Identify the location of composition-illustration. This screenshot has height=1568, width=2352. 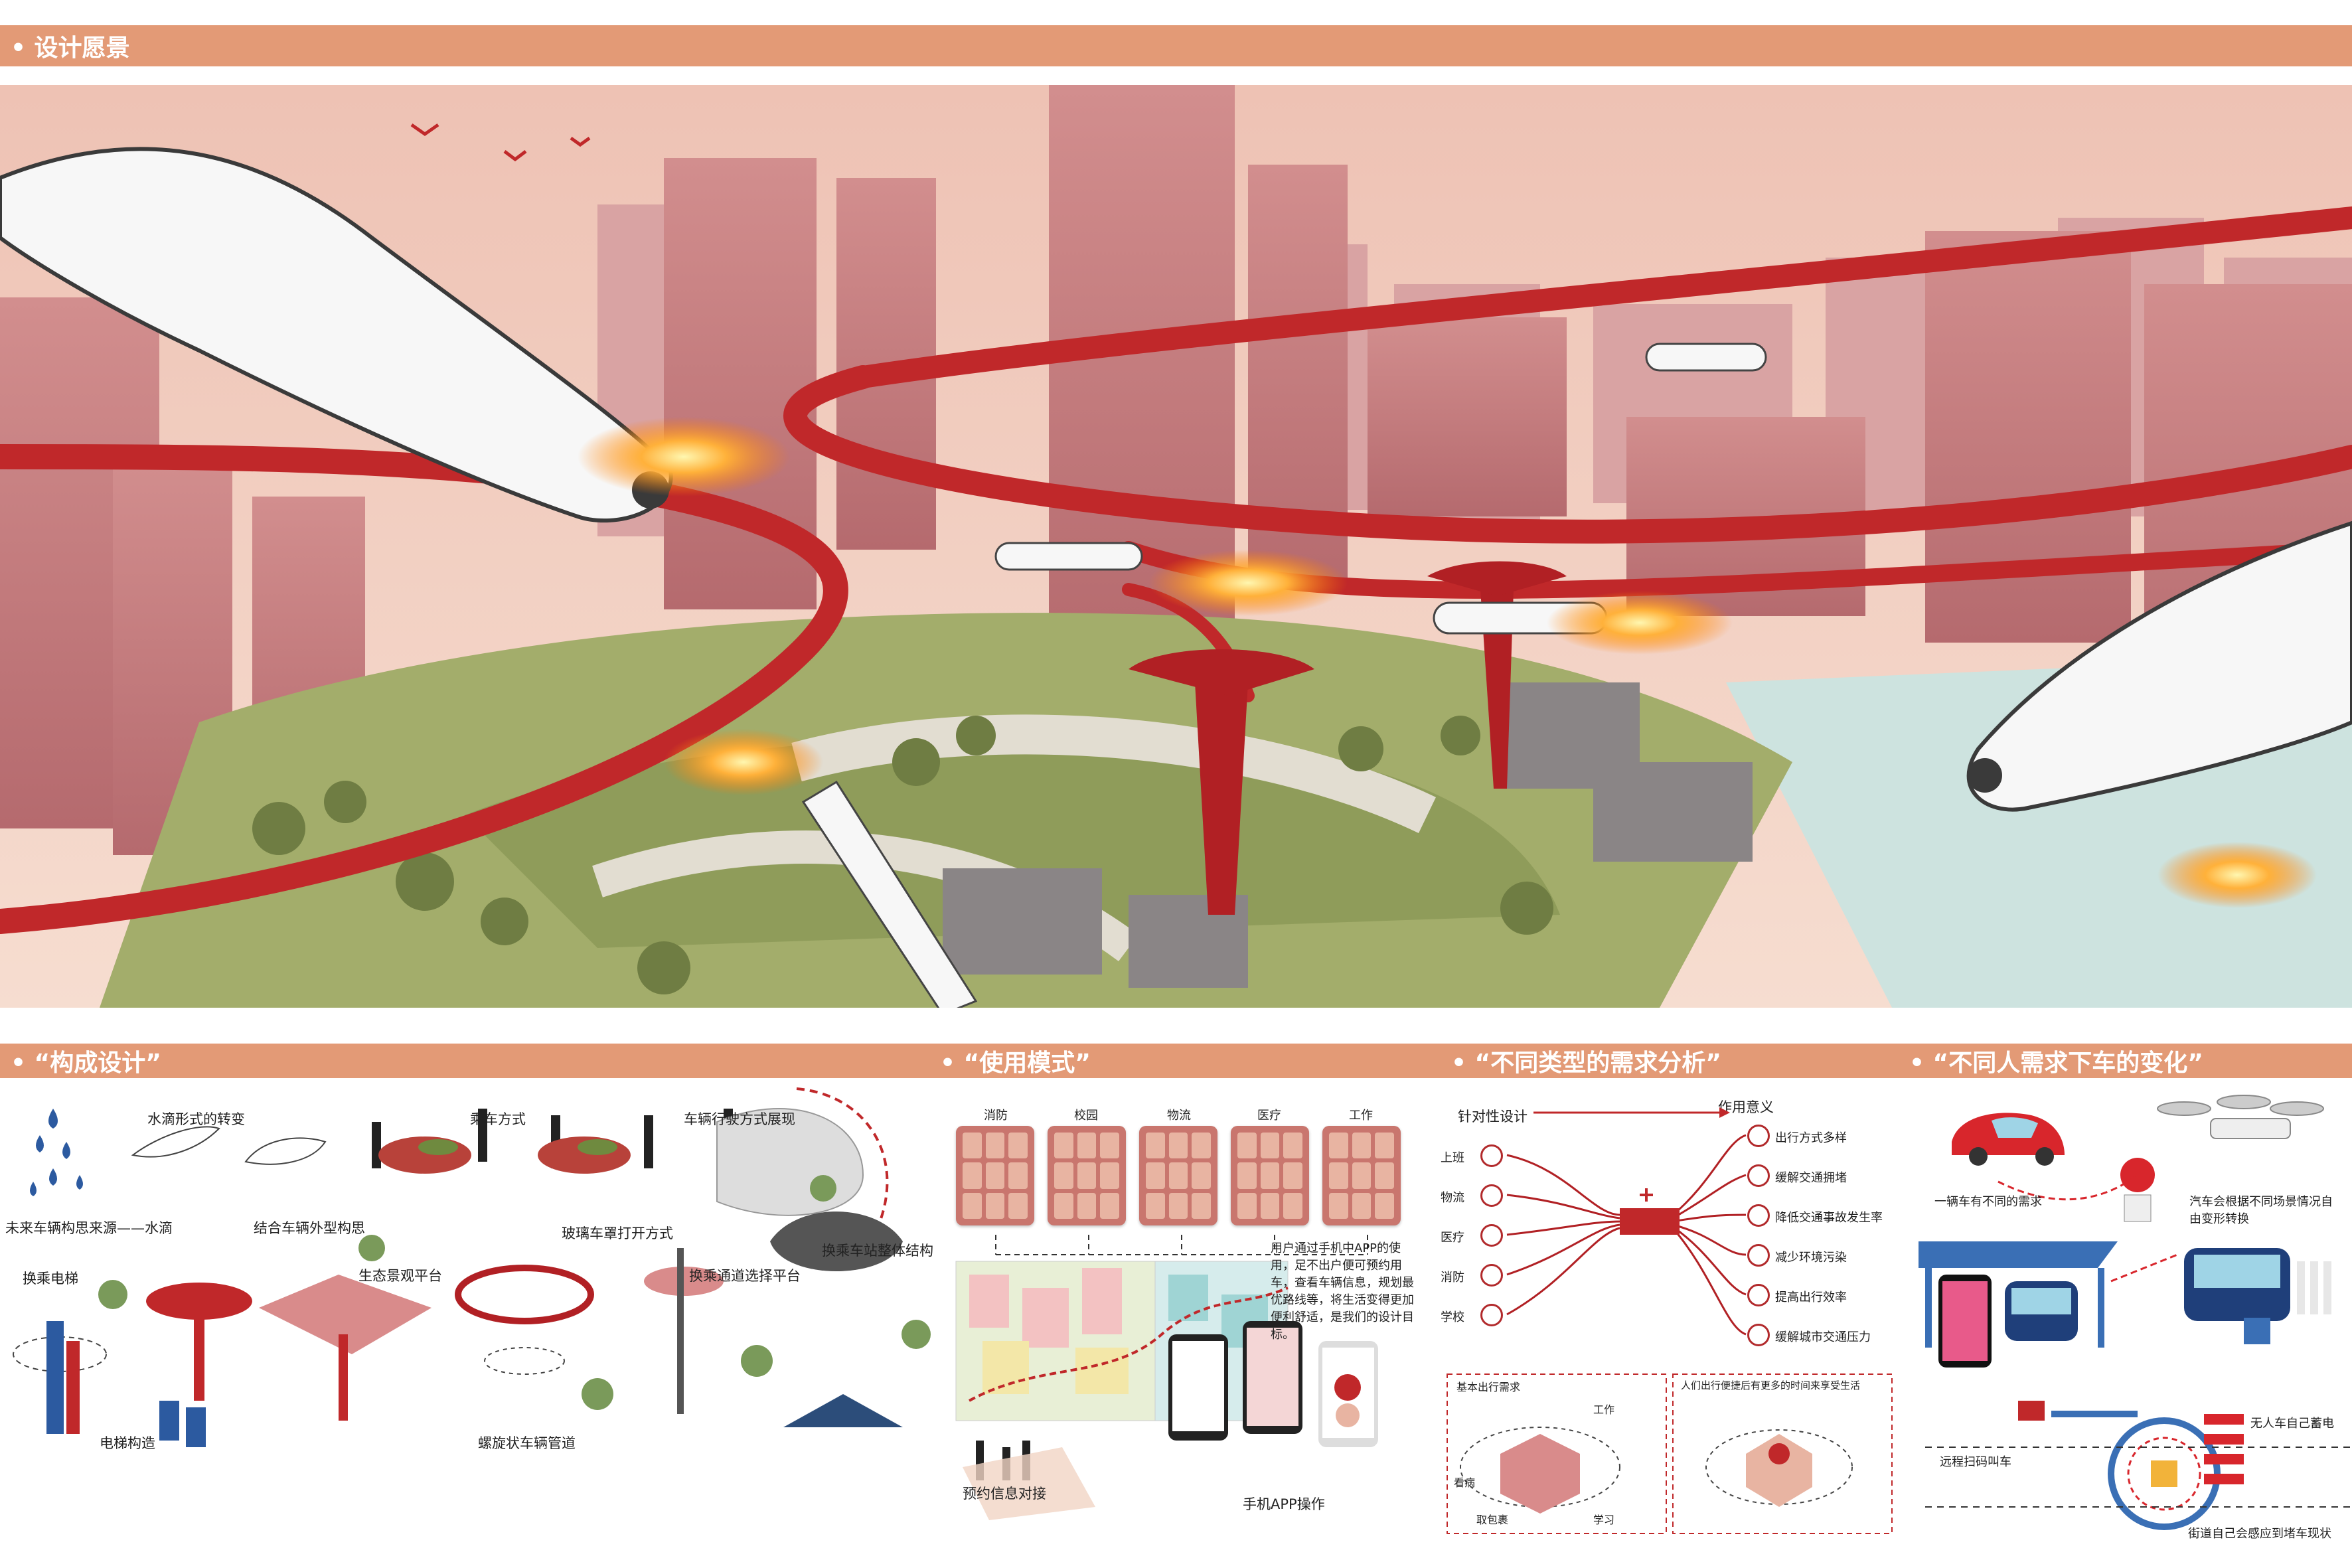
(472, 1267).